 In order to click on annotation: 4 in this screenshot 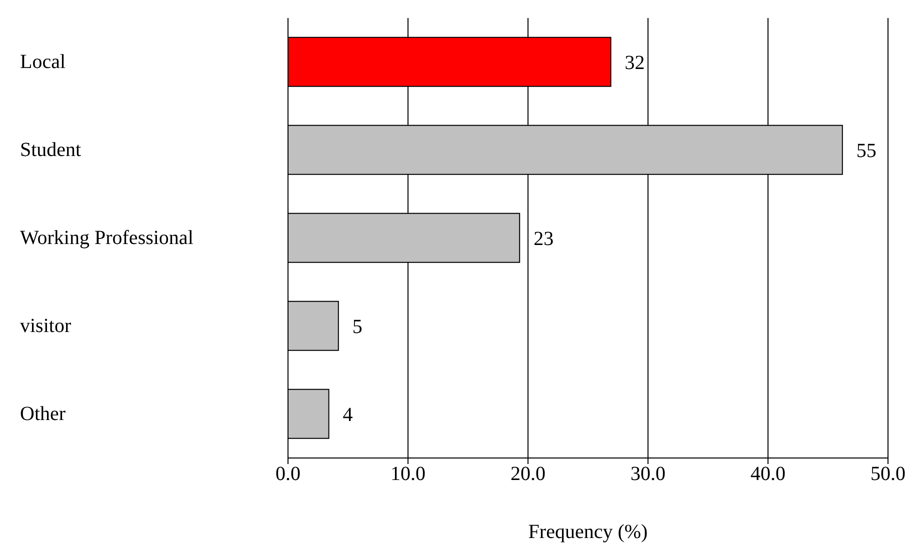, I will do `click(347, 415)`.